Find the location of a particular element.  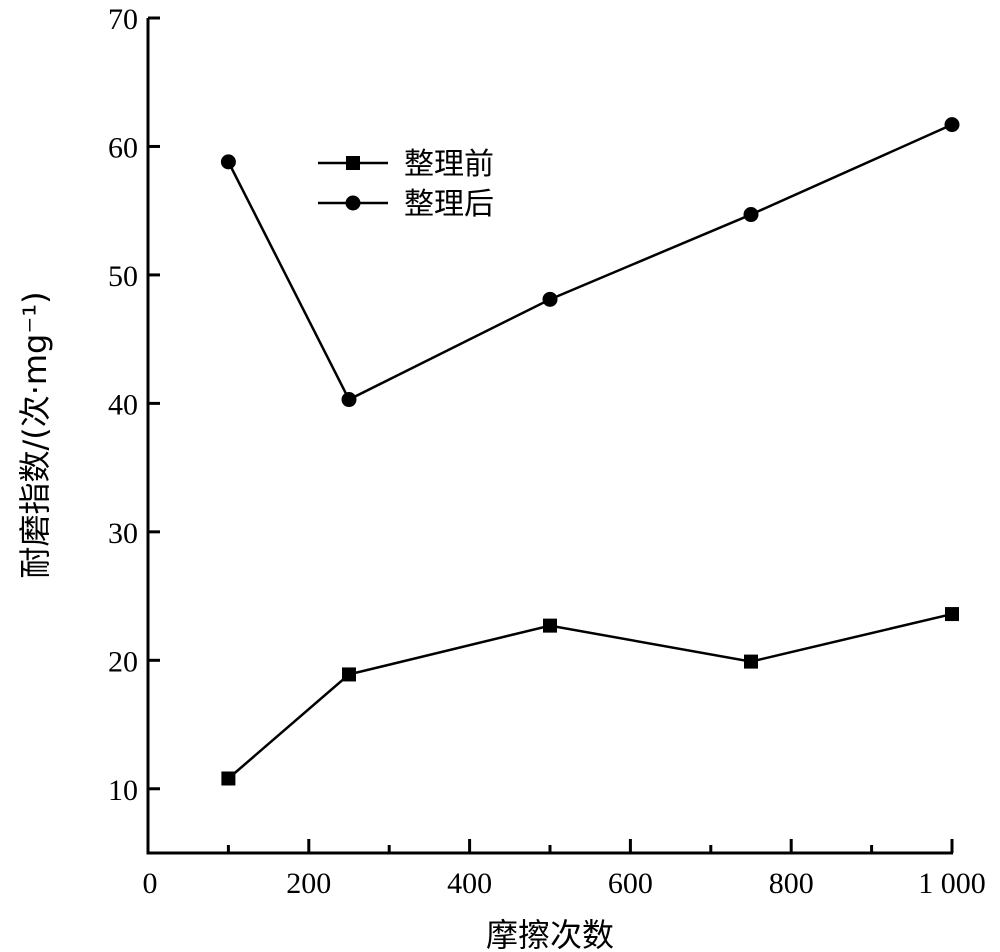

legend-item: 整理后 is located at coordinates (406, 204).